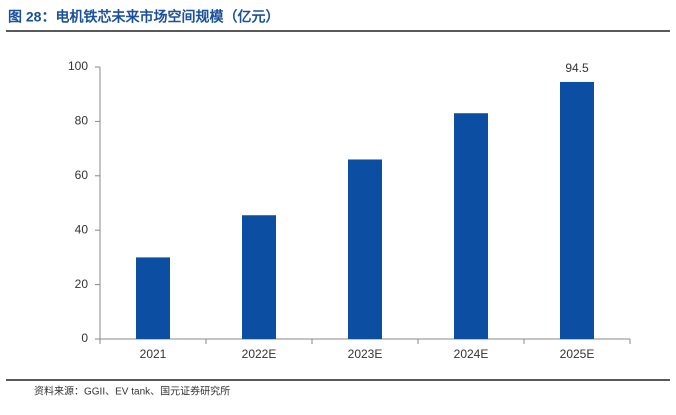  What do you see at coordinates (84, 338) in the screenshot?
I see `y-tick-label: 0` at bounding box center [84, 338].